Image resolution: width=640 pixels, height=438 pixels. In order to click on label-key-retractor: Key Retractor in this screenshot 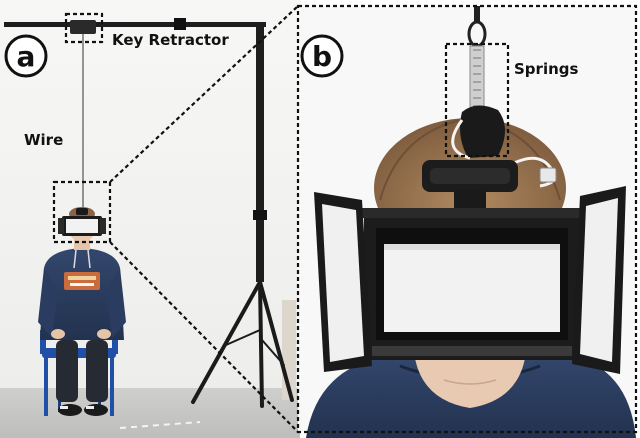, I will do `click(170, 40)`.